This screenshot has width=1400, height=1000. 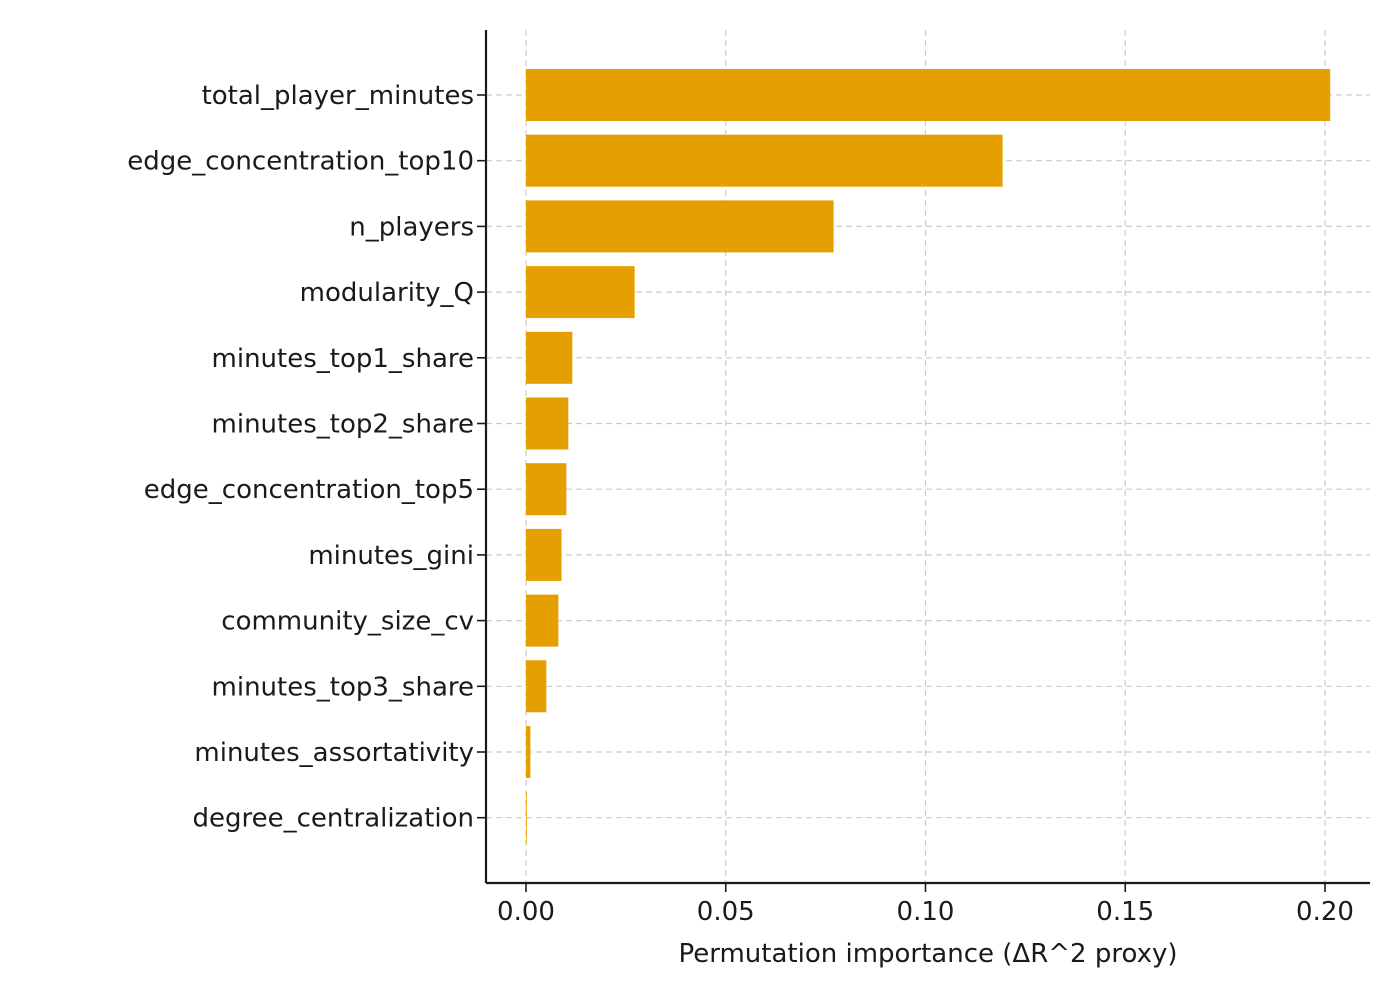 What do you see at coordinates (387, 293) in the screenshot?
I see `y-tick-label: modularity_Q` at bounding box center [387, 293].